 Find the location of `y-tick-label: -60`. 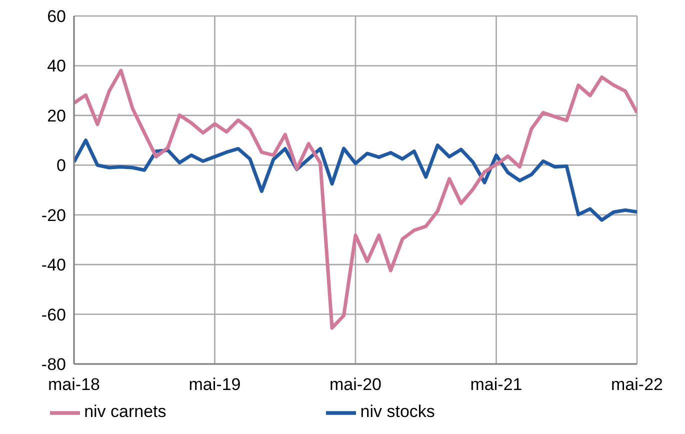

y-tick-label: -60 is located at coordinates (53, 314).